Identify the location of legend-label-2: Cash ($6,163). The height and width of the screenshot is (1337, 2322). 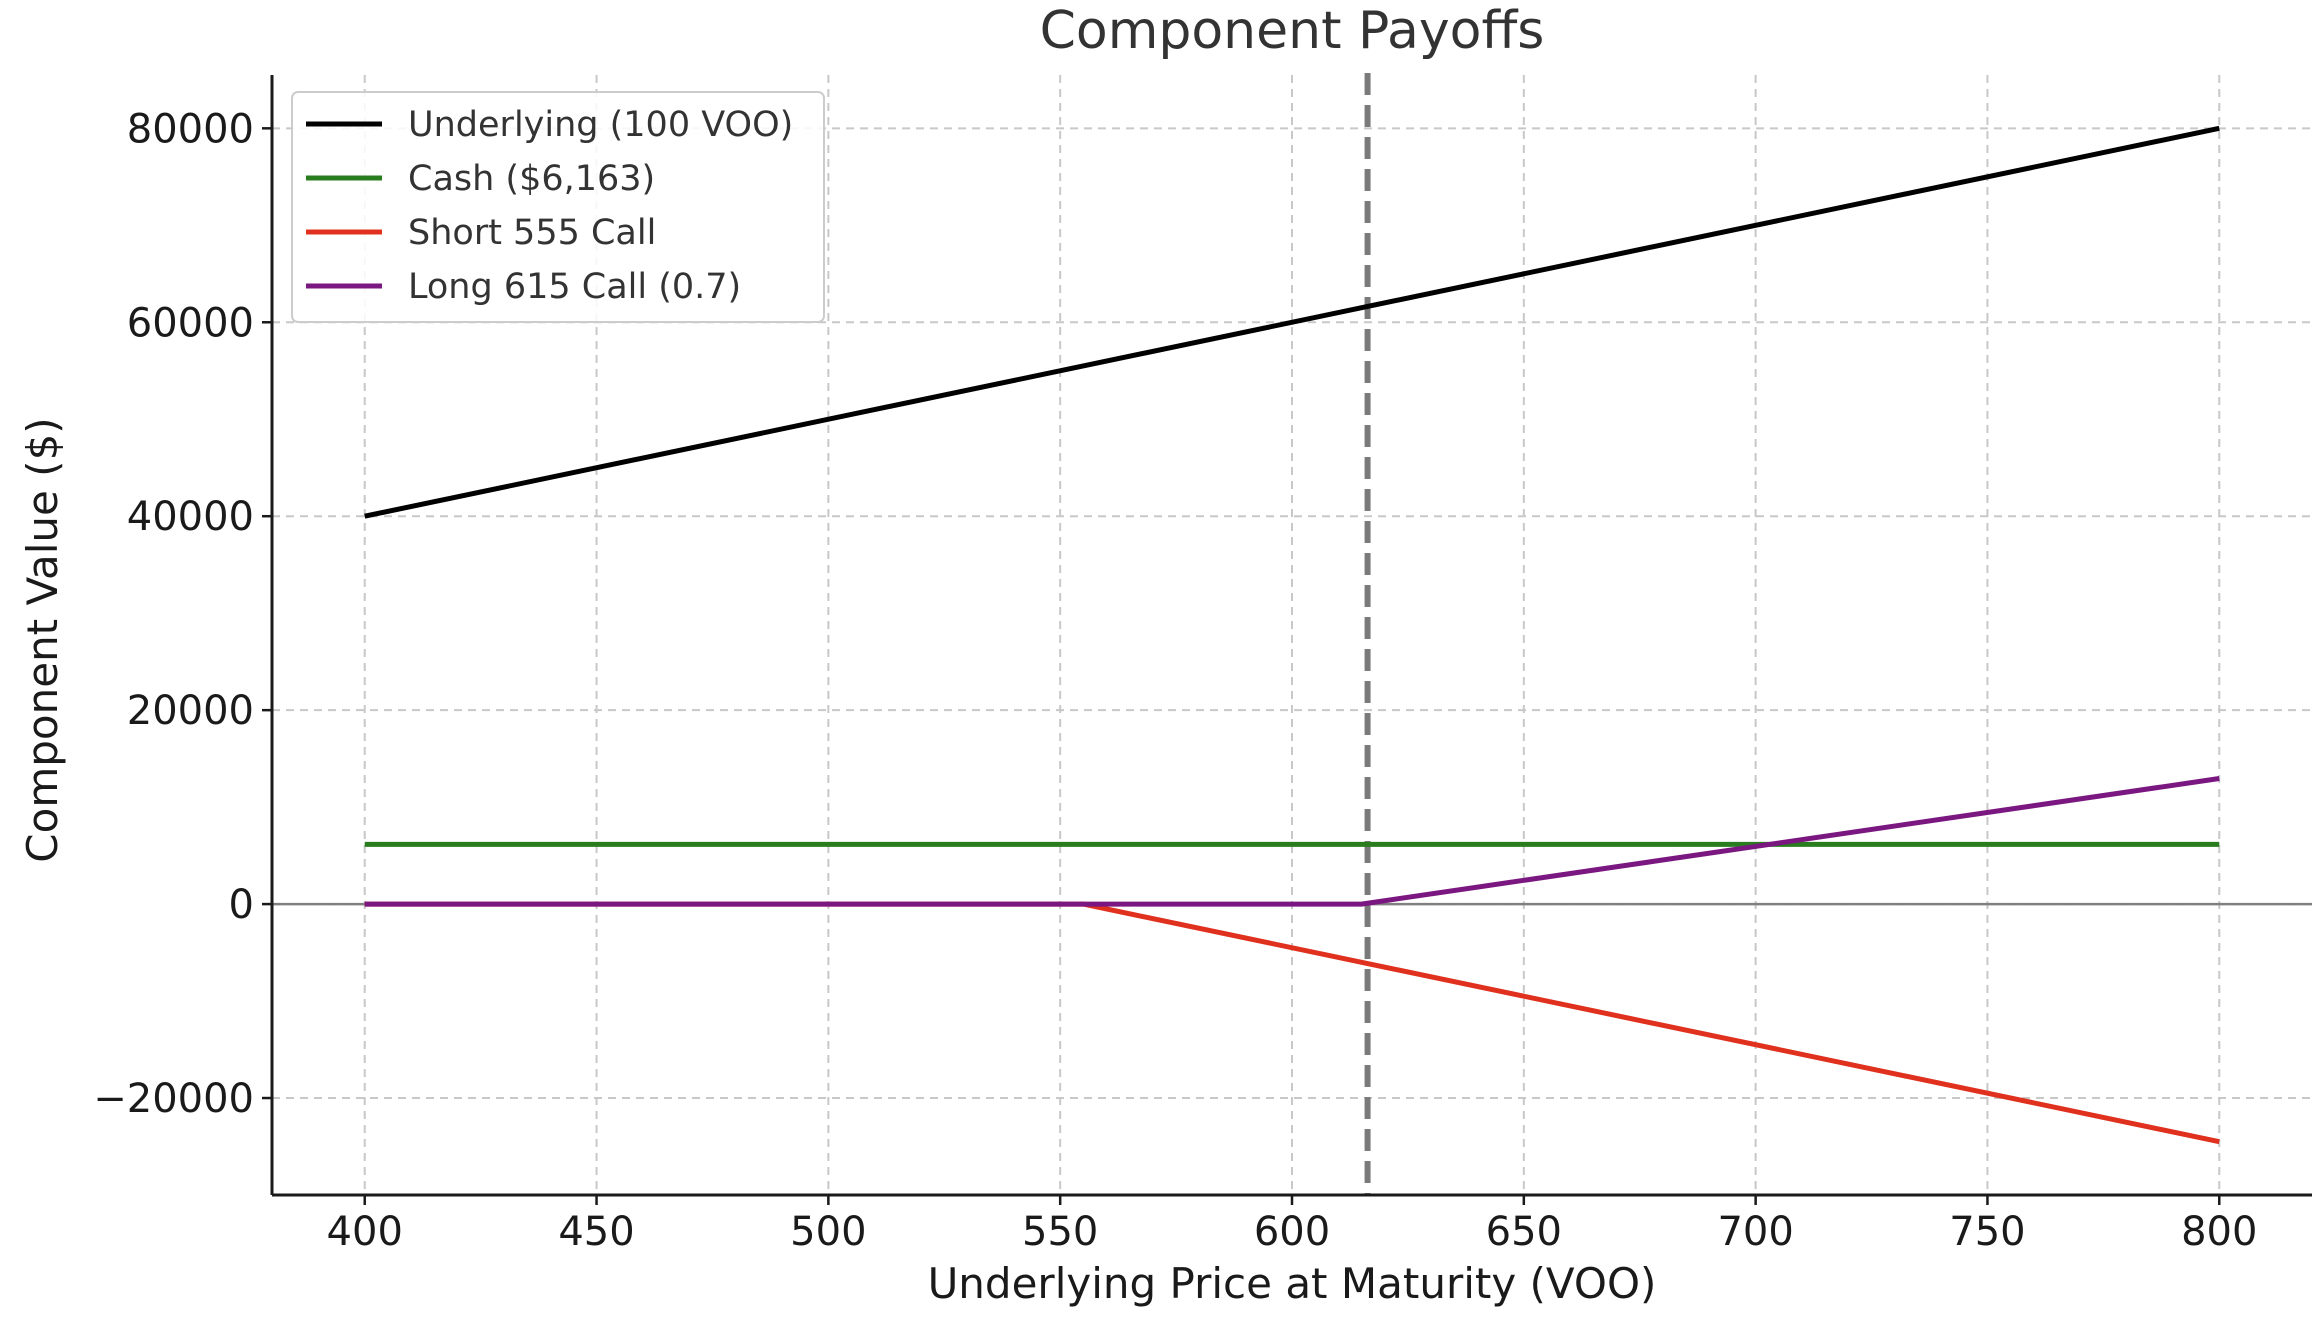
(531, 179).